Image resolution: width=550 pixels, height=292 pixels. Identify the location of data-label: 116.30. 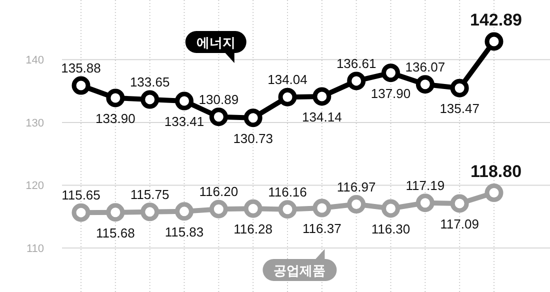
(390, 228).